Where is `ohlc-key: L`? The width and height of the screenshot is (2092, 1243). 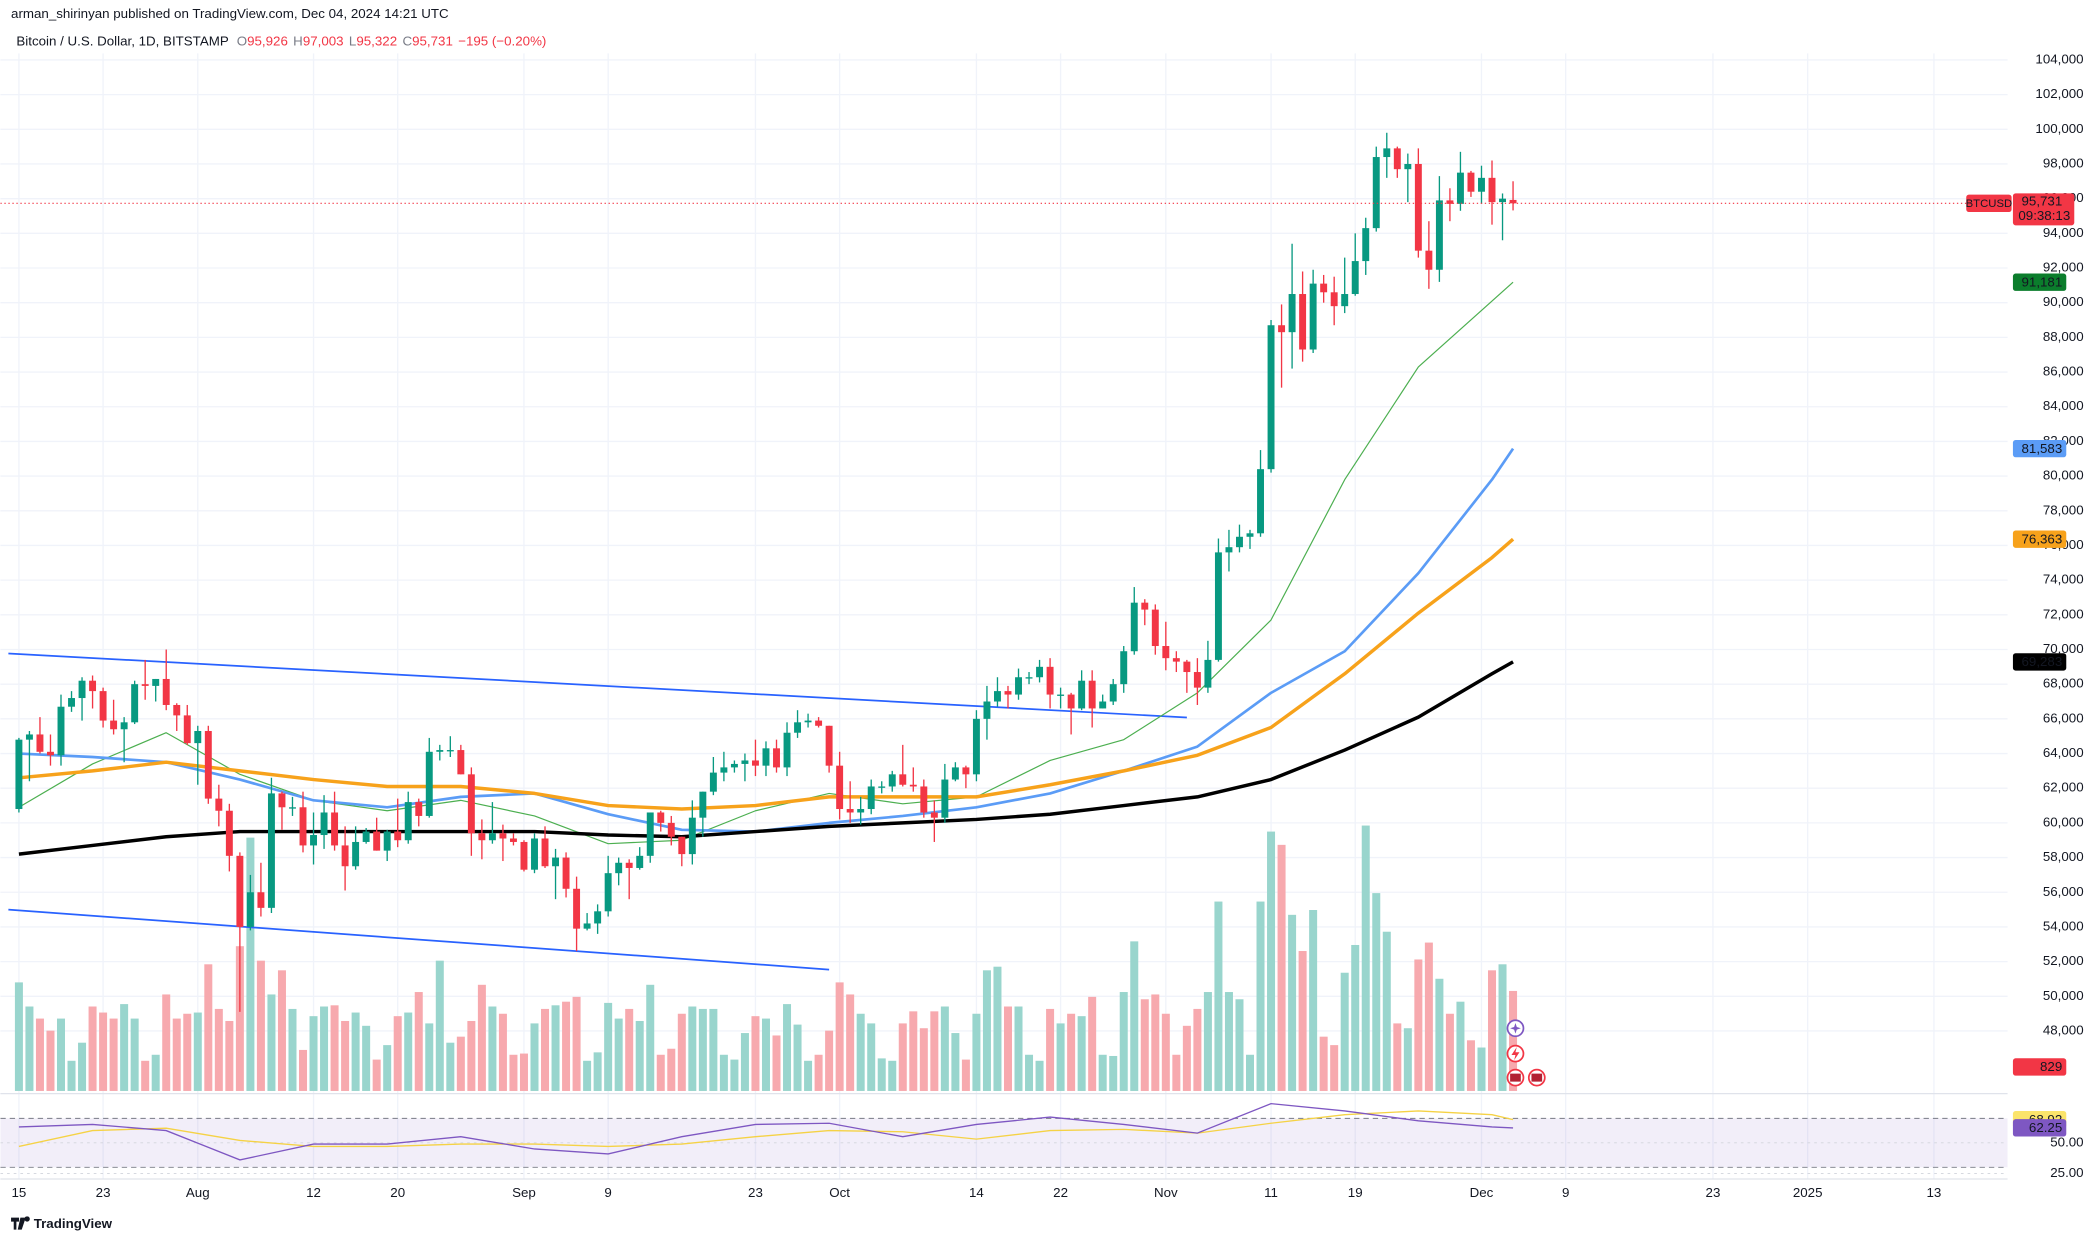
ohlc-key: L is located at coordinates (352, 40).